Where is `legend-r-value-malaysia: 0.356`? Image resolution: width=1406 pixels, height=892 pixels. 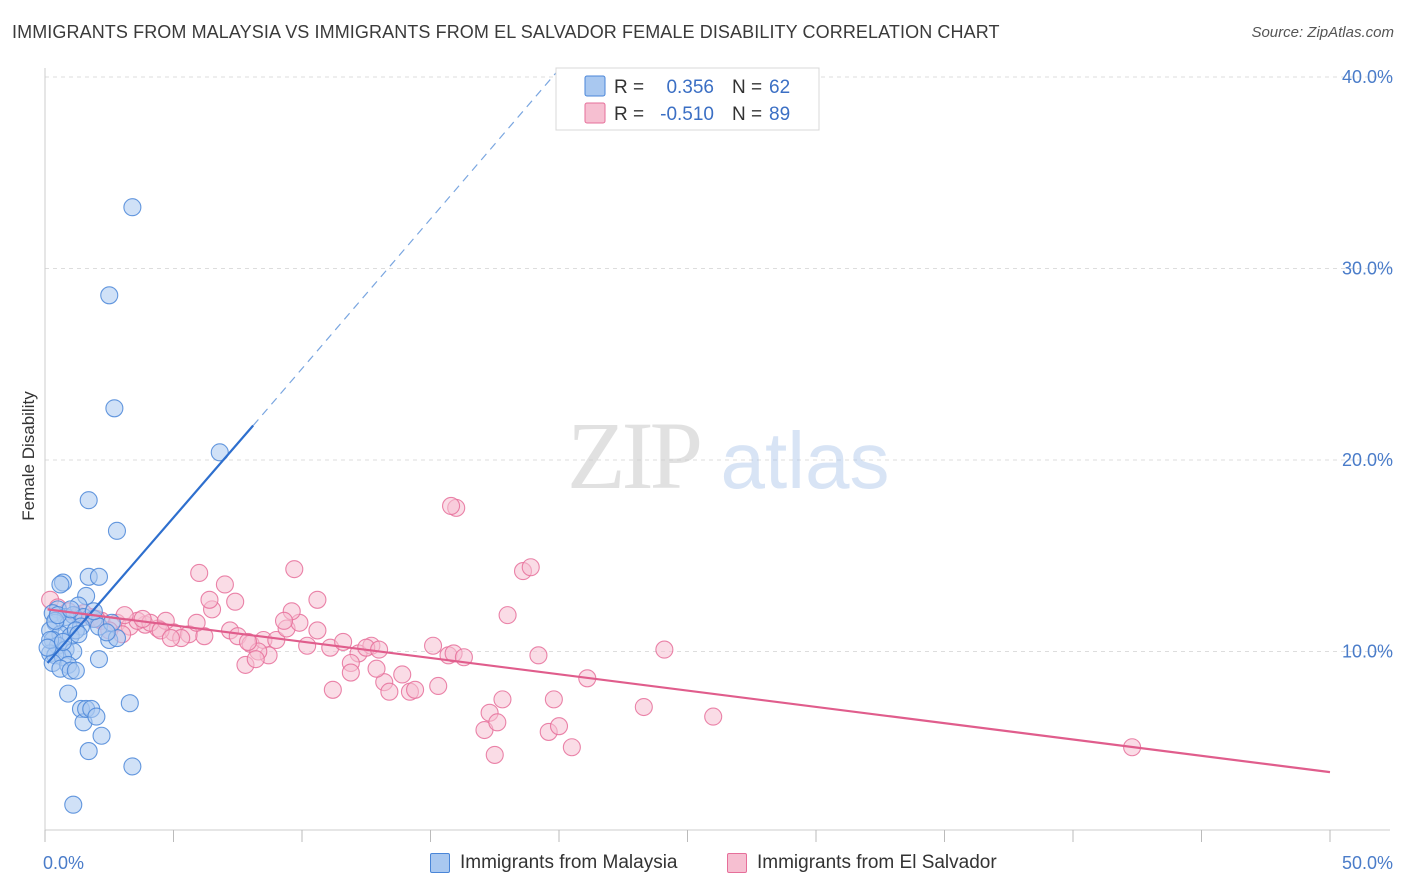
legend-r-value-malaysia: 0.356 is located at coordinates (690, 87).